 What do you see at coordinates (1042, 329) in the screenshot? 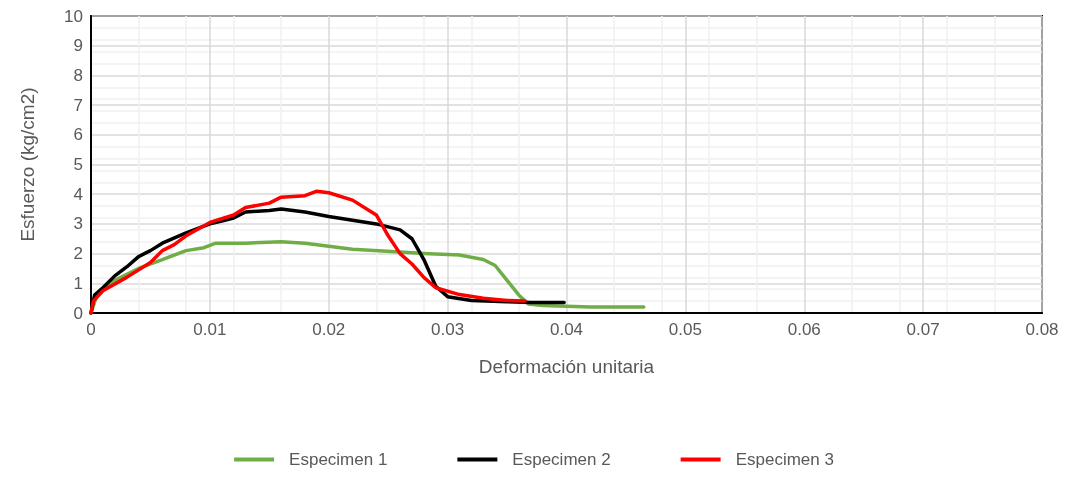
I see `x-tick-label: 0.08` at bounding box center [1042, 329].